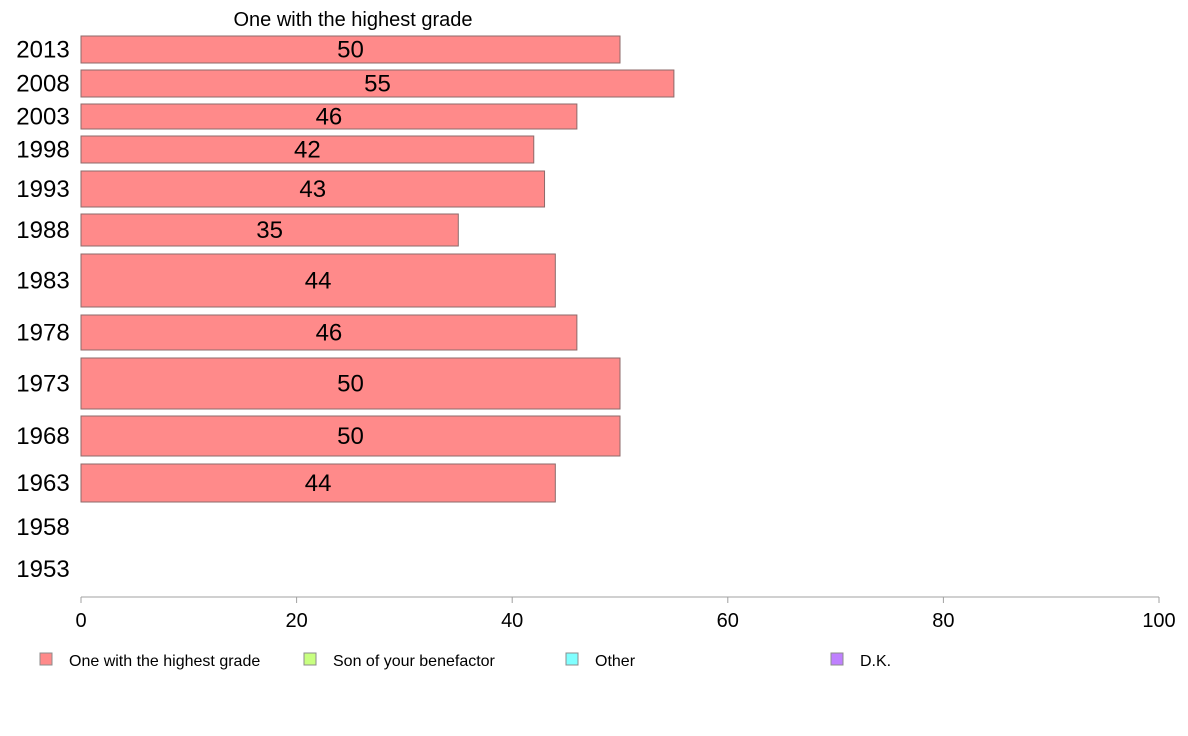 The height and width of the screenshot is (736, 1188). What do you see at coordinates (42, 117) in the screenshot?
I see `category-label: 2003` at bounding box center [42, 117].